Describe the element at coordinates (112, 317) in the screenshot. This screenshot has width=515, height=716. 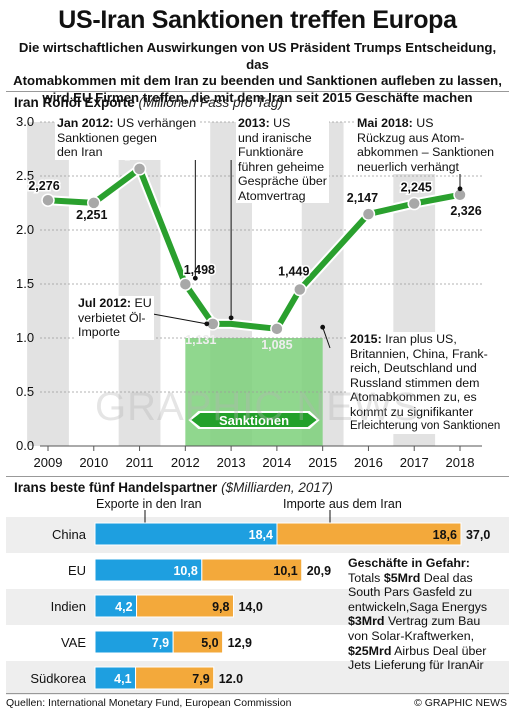
I see `annotation-text: verbietet Öl-` at that location.